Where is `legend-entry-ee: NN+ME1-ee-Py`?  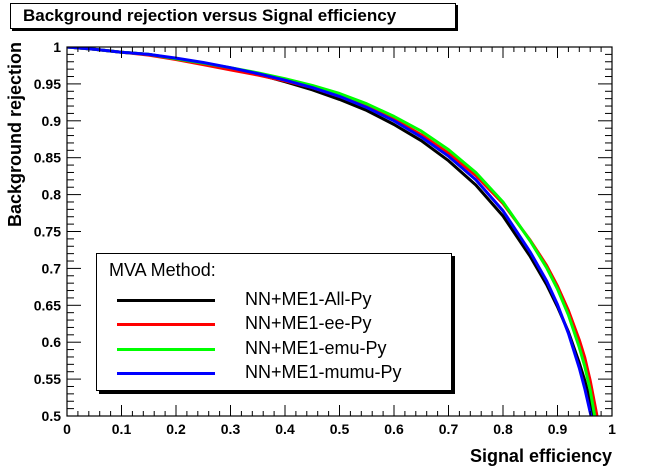 legend-entry-ee: NN+ME1-ee-Py is located at coordinates (282, 324).